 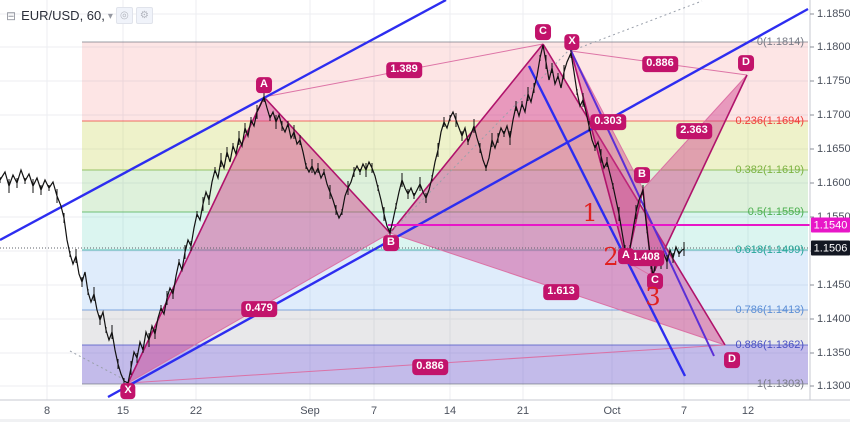 I want to click on gear-icon: ⚙, so click(x=144, y=15).